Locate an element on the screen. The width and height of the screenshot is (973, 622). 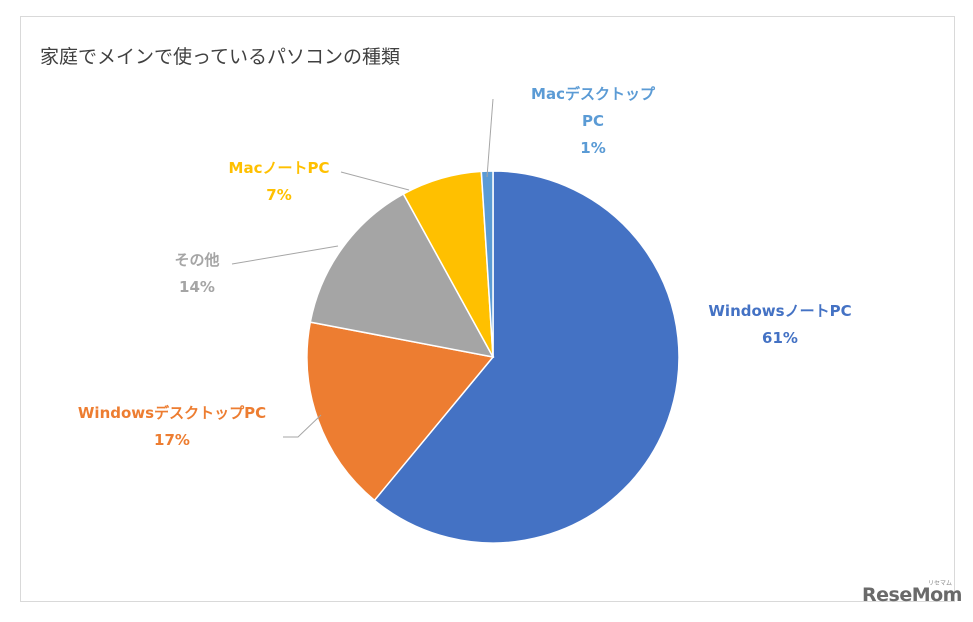
data-label-name: その他 is located at coordinates (196, 260).